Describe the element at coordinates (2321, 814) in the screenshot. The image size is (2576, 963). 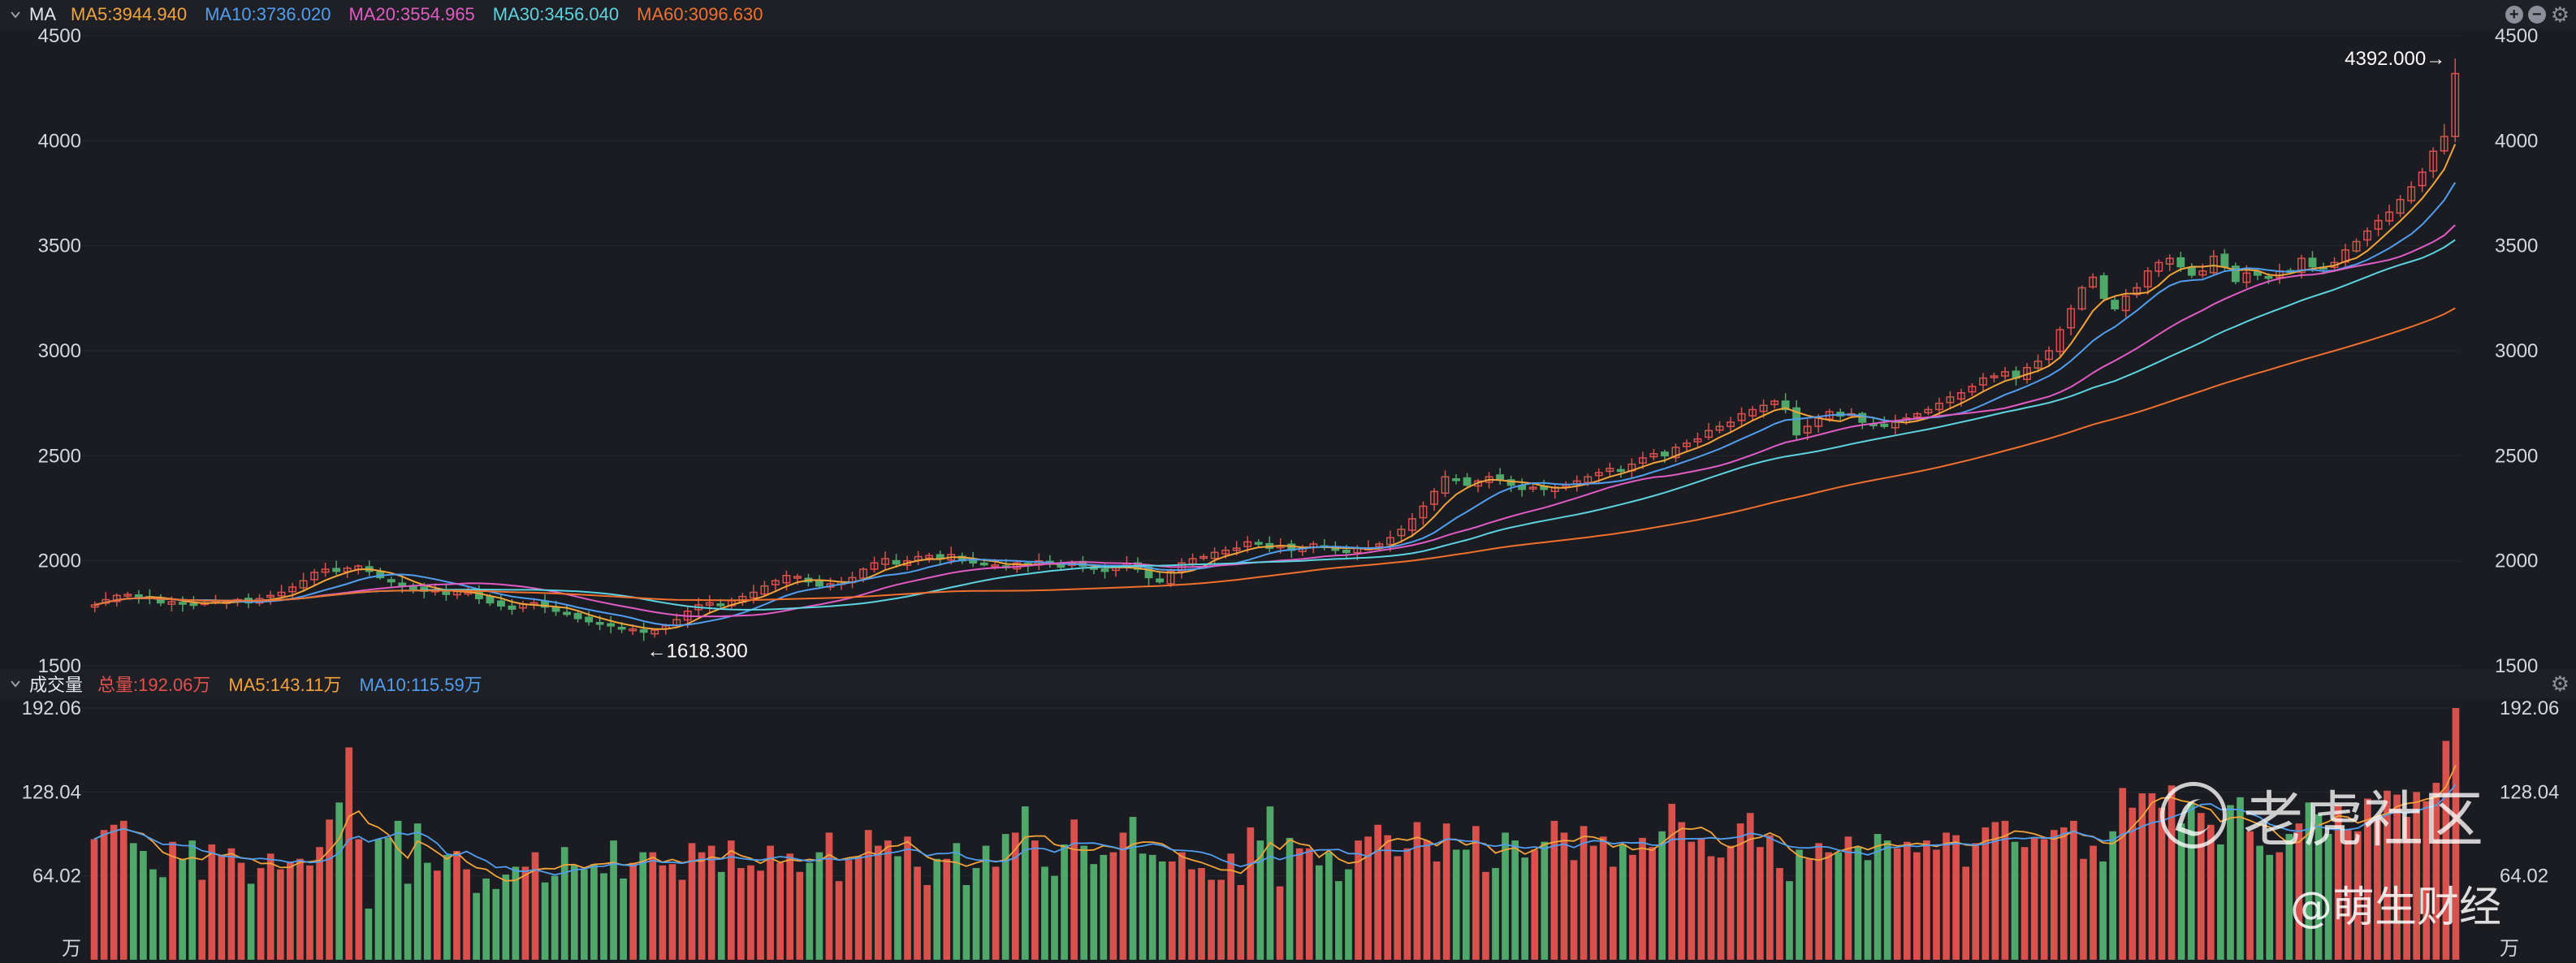
I see `watermark-brand: 老虎社区` at that location.